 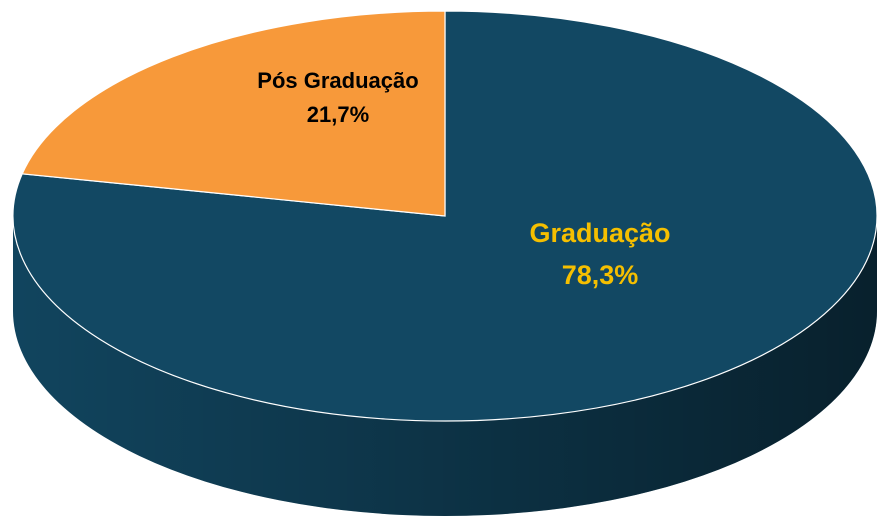 What do you see at coordinates (338, 114) in the screenshot?
I see `slice-value-label: 21,7%` at bounding box center [338, 114].